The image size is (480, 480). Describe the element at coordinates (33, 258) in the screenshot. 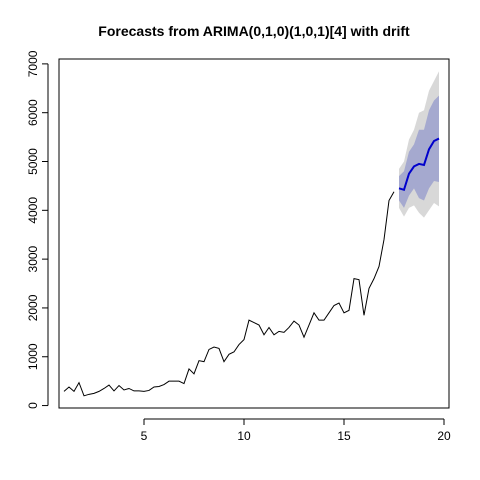

I see `y-tick-label: 3000` at that location.